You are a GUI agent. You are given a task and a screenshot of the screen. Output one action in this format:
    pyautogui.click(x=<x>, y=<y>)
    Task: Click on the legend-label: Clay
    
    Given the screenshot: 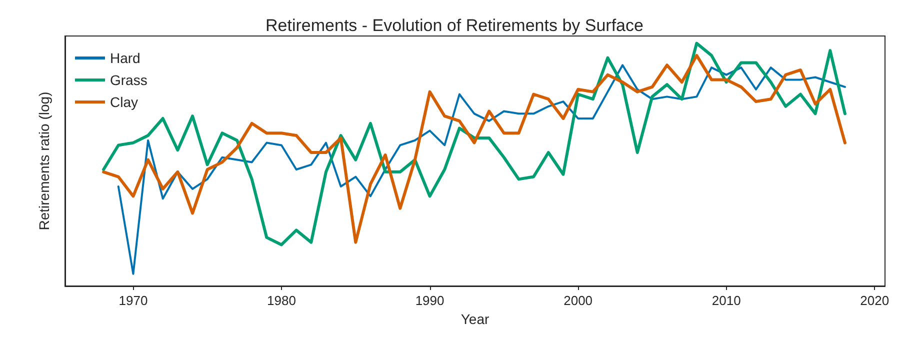 What is the action you would take?
    pyautogui.click(x=124, y=102)
    